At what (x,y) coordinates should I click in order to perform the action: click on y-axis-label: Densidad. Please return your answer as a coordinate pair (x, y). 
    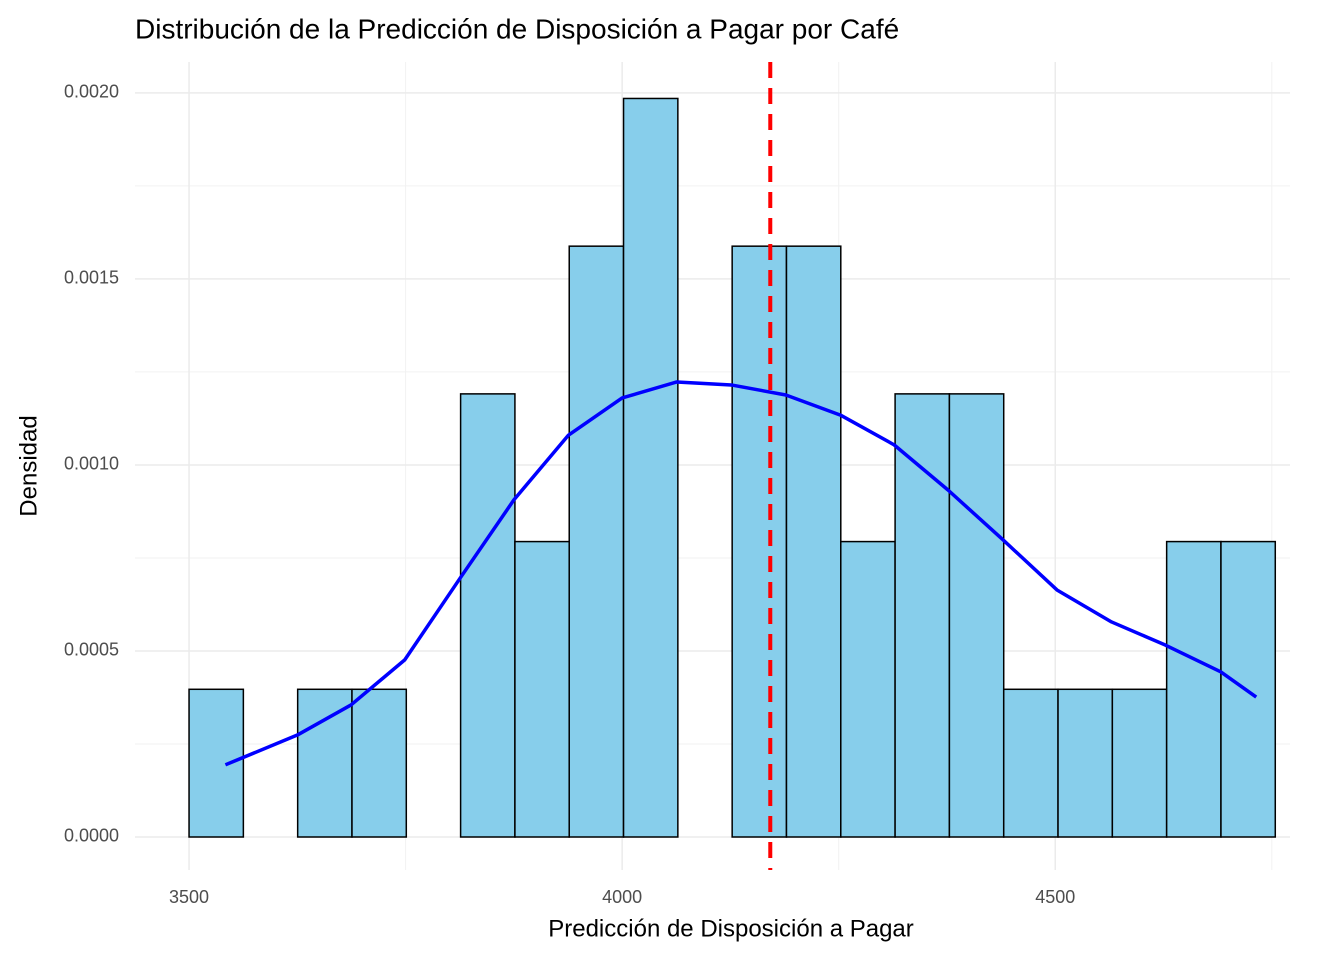
    Looking at the image, I should click on (28, 465).